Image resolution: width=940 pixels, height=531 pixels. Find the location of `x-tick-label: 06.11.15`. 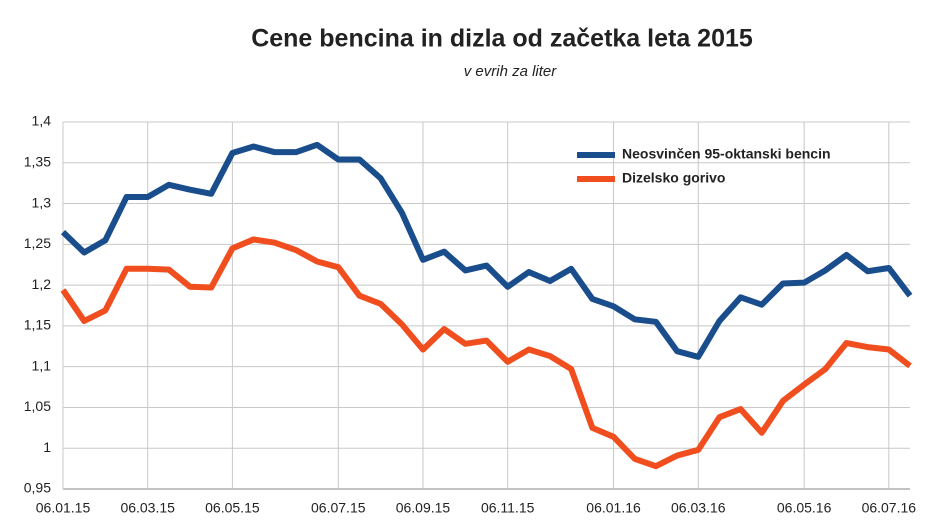

x-tick-label: 06.11.15 is located at coordinates (508, 508).